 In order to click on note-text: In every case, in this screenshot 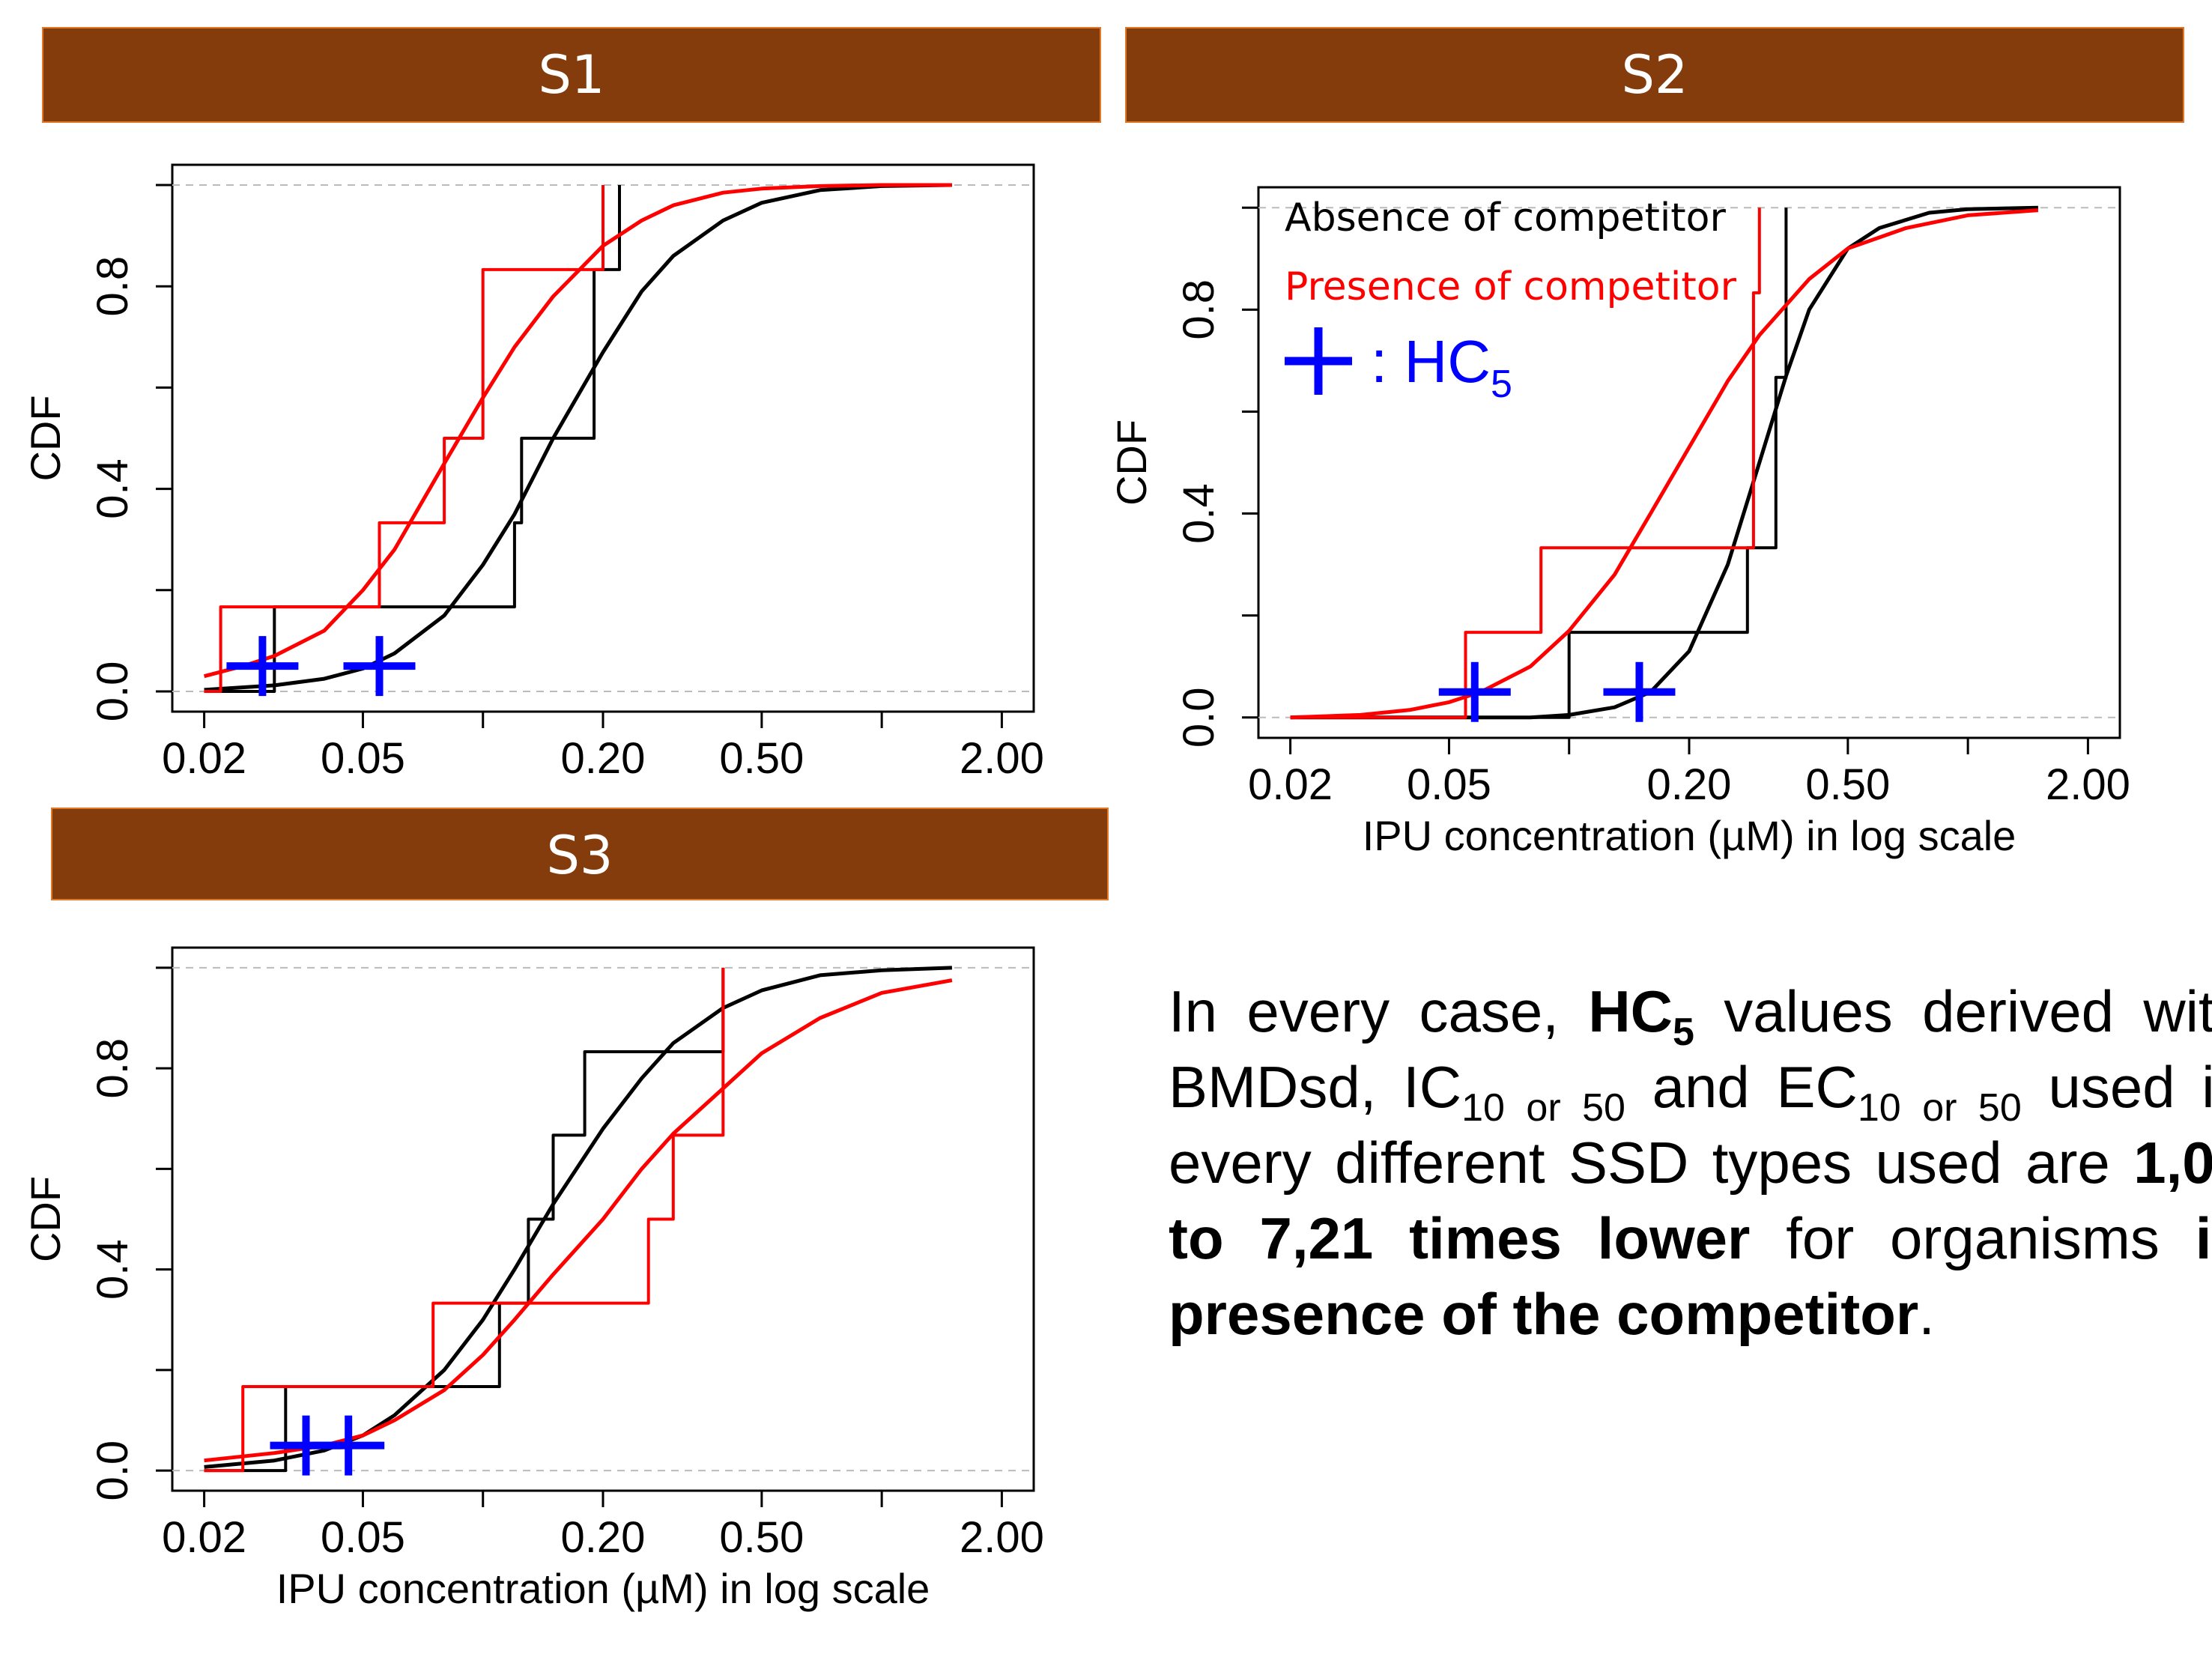, I will do `click(1364, 1011)`.